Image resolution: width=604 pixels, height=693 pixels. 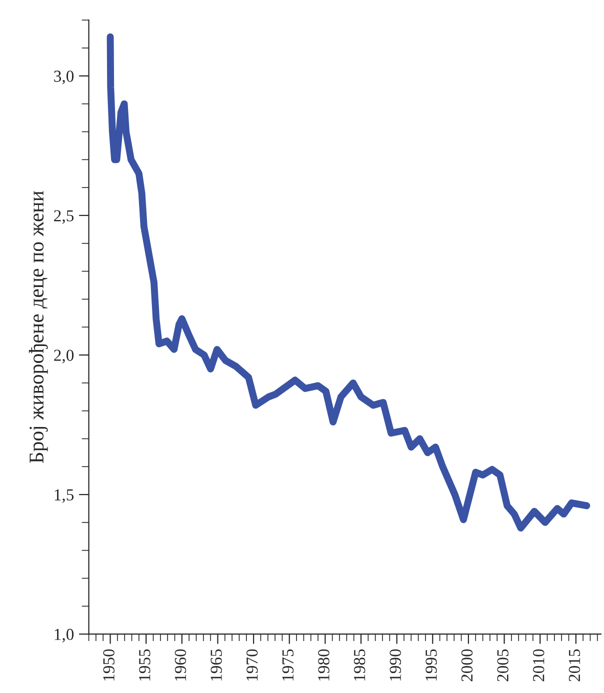 I want to click on x-tick-label: 1995, so click(x=431, y=665).